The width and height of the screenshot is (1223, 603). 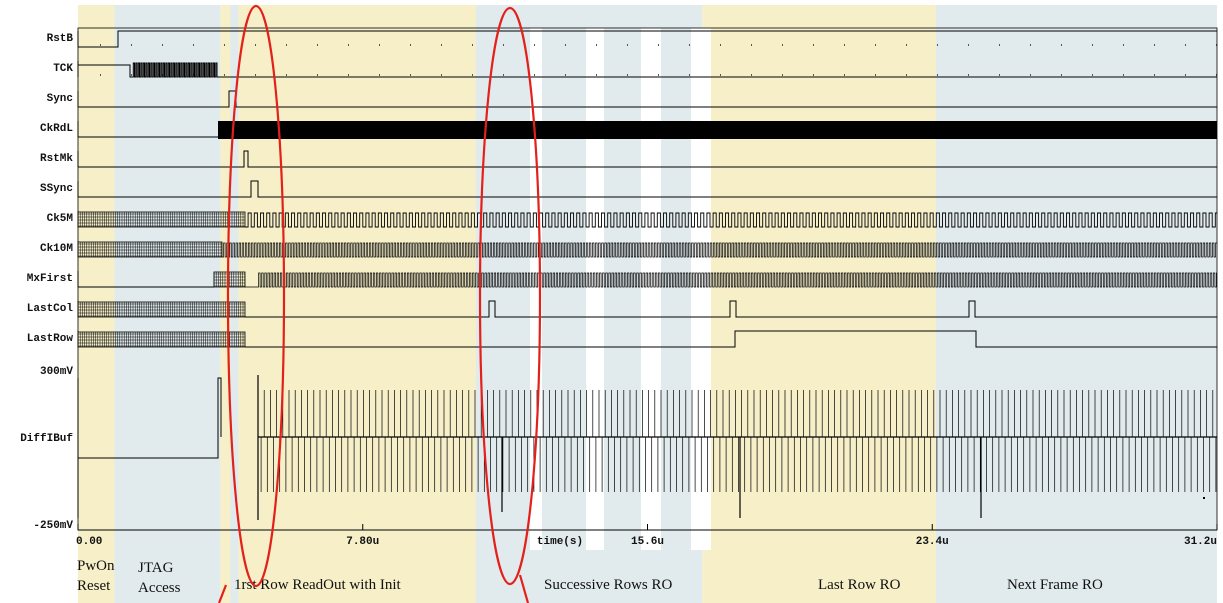 I want to click on analog-ymin-label: -250mV, so click(x=53, y=526).